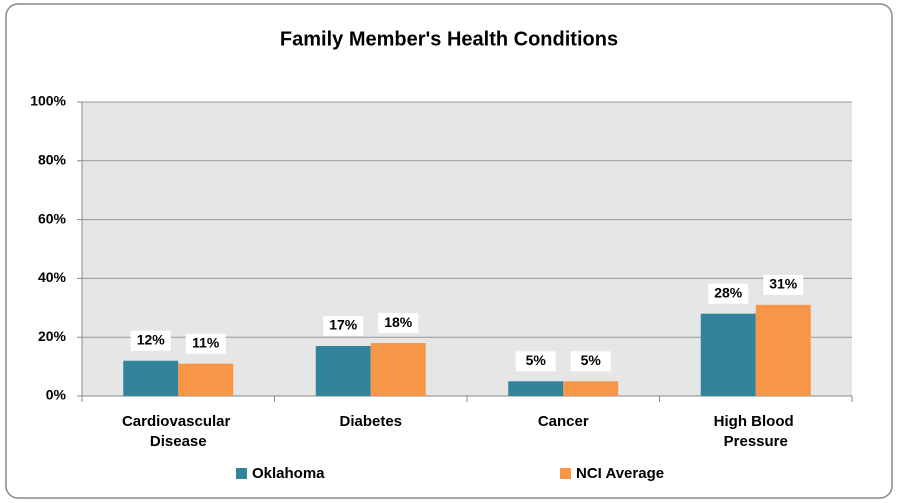 Image resolution: width=898 pixels, height=503 pixels. What do you see at coordinates (52, 218) in the screenshot?
I see `y-tick-label: 60%` at bounding box center [52, 218].